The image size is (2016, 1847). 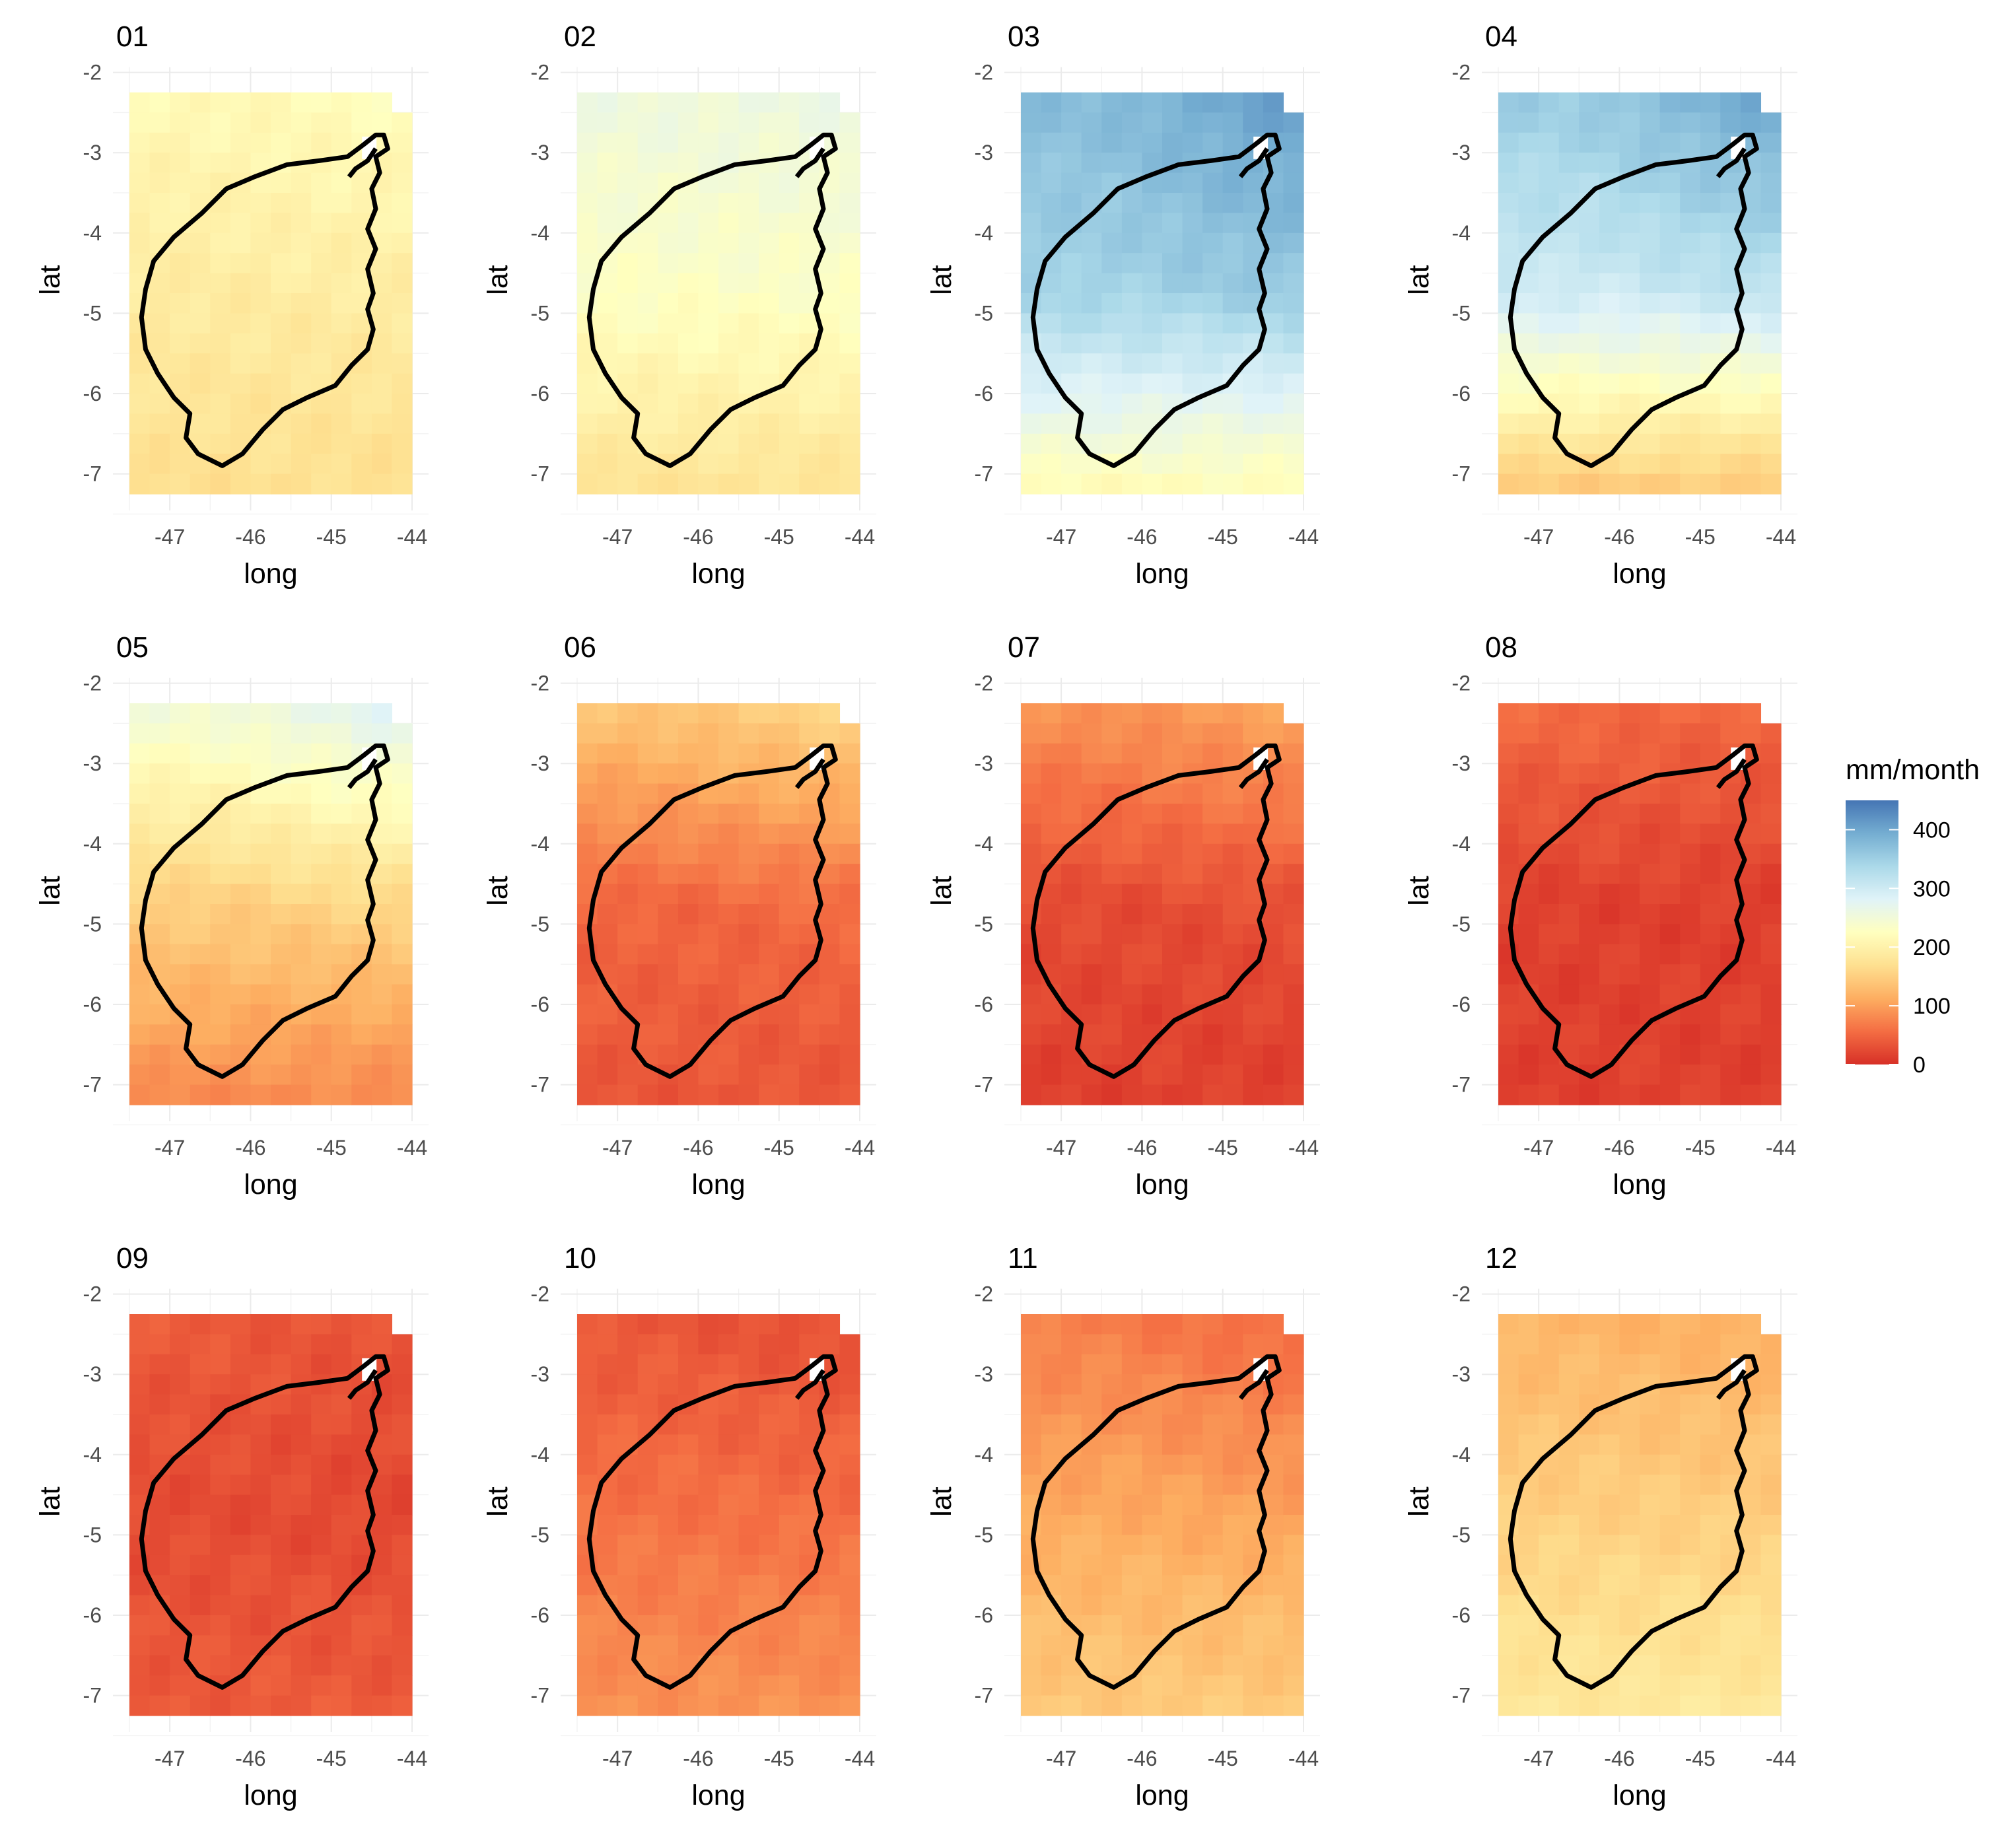 I want to click on y-tick-label: -2, so click(x=92, y=1294).